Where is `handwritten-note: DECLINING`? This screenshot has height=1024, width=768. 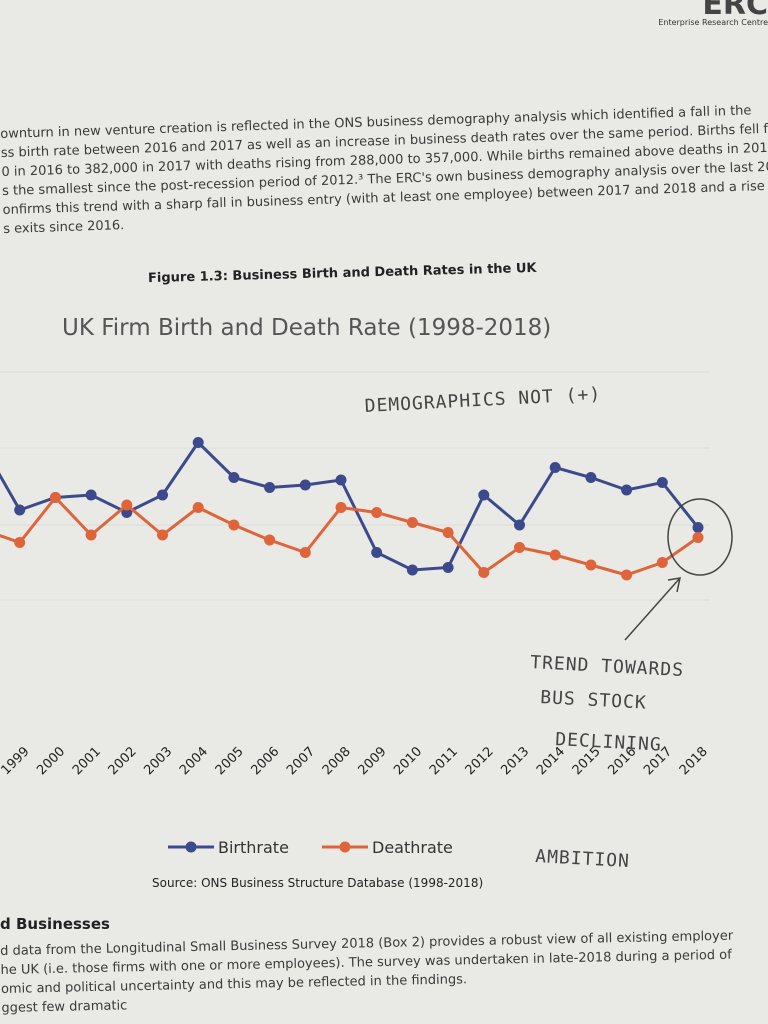 handwritten-note: DECLINING is located at coordinates (608, 742).